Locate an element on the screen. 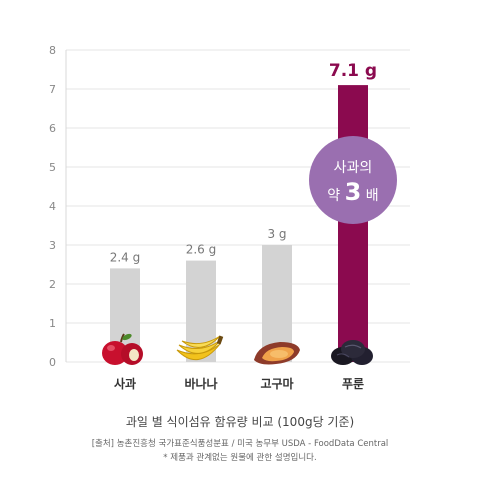  category-label-1: 사과 is located at coordinates (125, 383).